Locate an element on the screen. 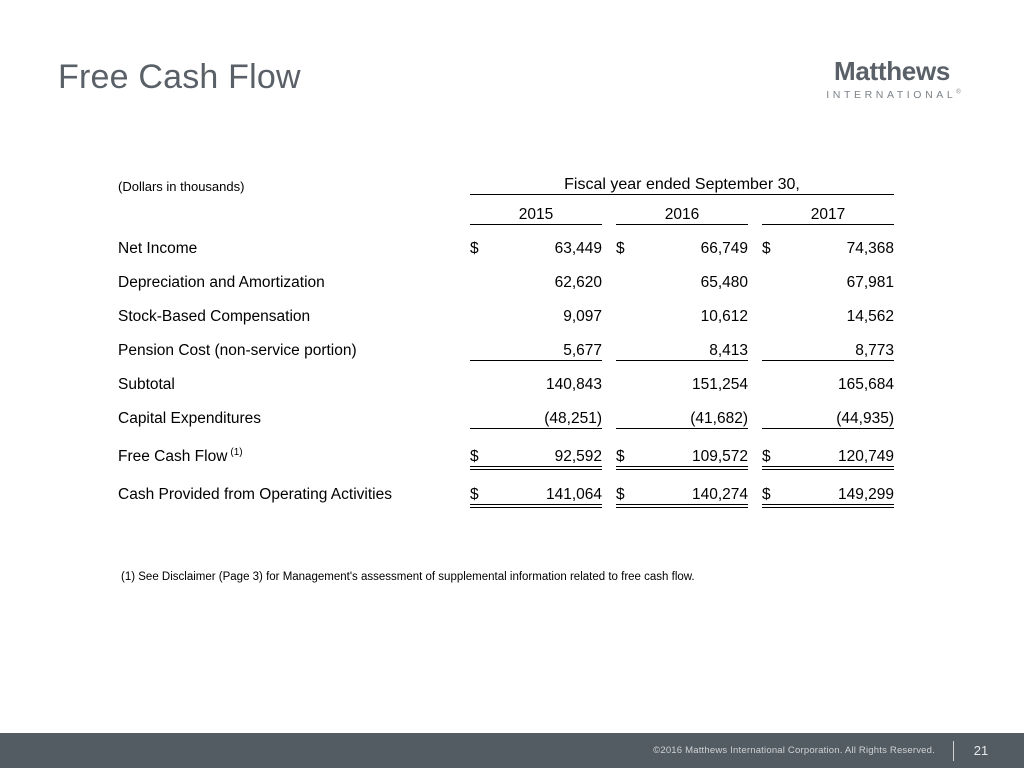  logo-subtitle: INTERNATIONAL® is located at coordinates (892, 95).